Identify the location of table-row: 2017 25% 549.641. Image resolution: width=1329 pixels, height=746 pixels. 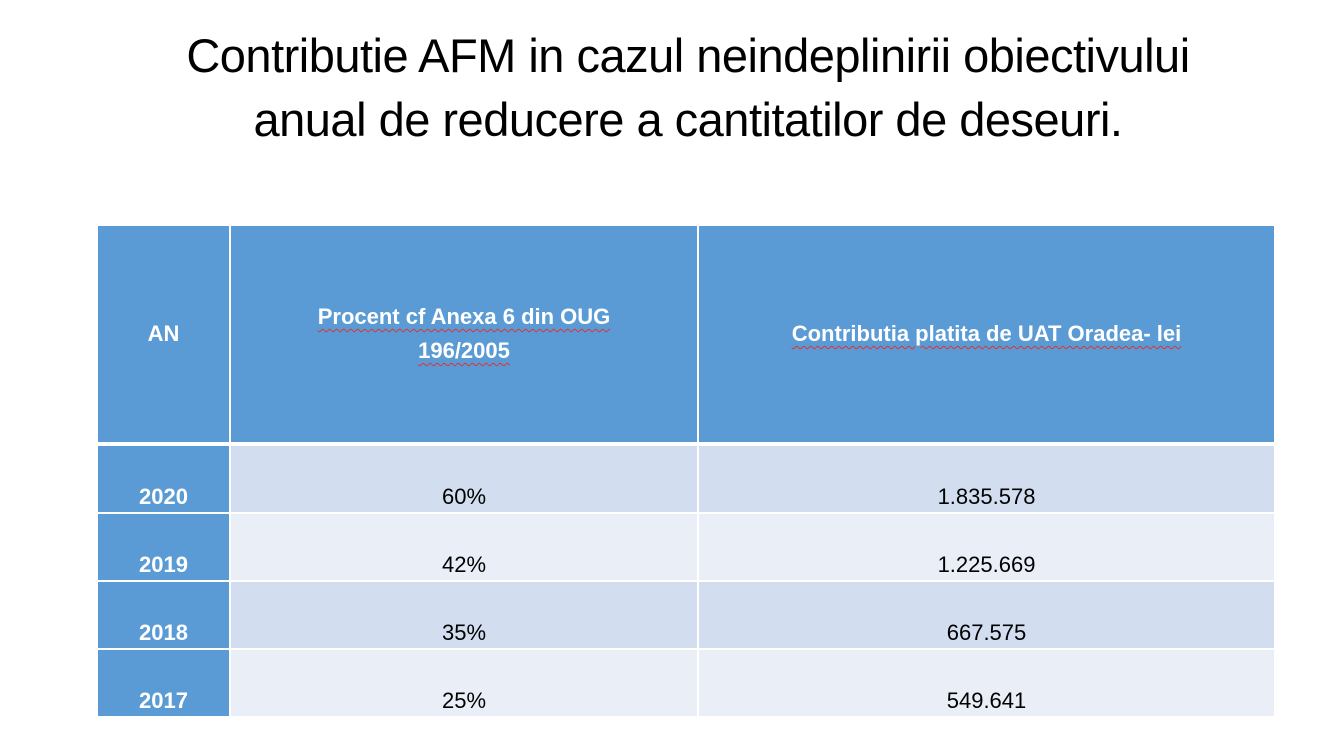
(686, 683).